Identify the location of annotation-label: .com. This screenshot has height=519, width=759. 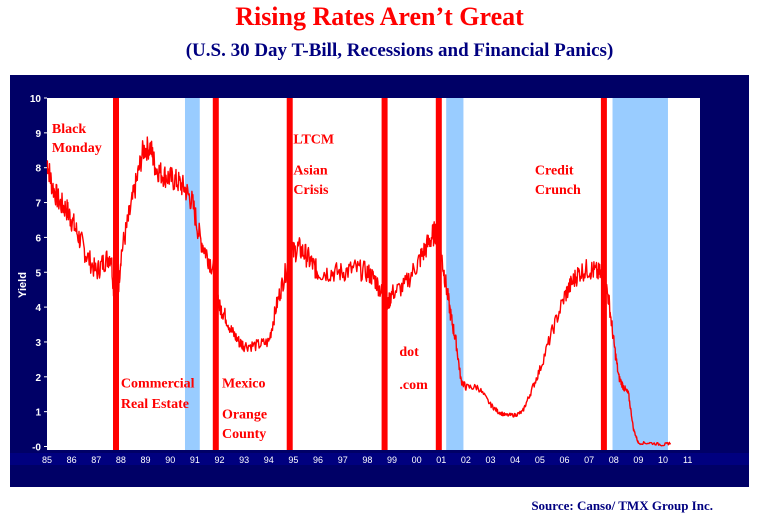
(413, 385).